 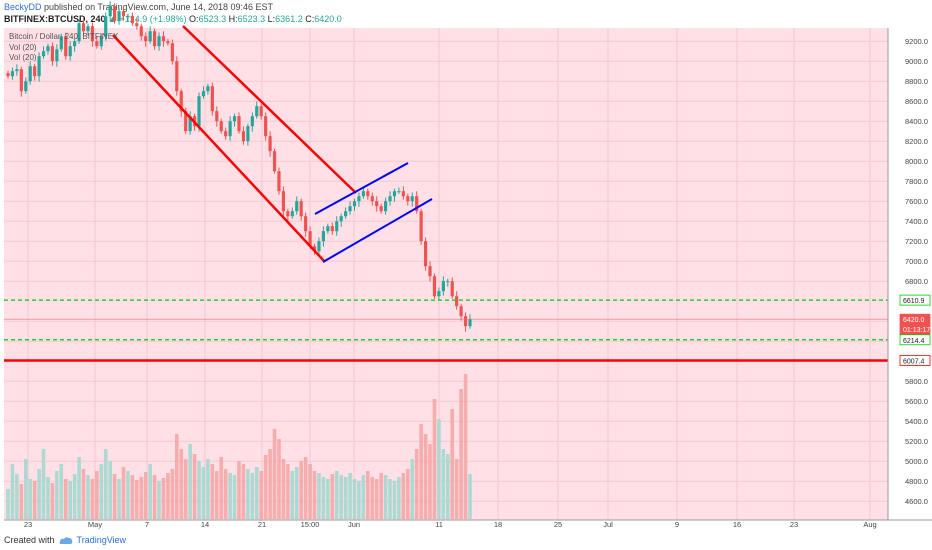 What do you see at coordinates (916, 101) in the screenshot?
I see `price-tick-label: 8600.0` at bounding box center [916, 101].